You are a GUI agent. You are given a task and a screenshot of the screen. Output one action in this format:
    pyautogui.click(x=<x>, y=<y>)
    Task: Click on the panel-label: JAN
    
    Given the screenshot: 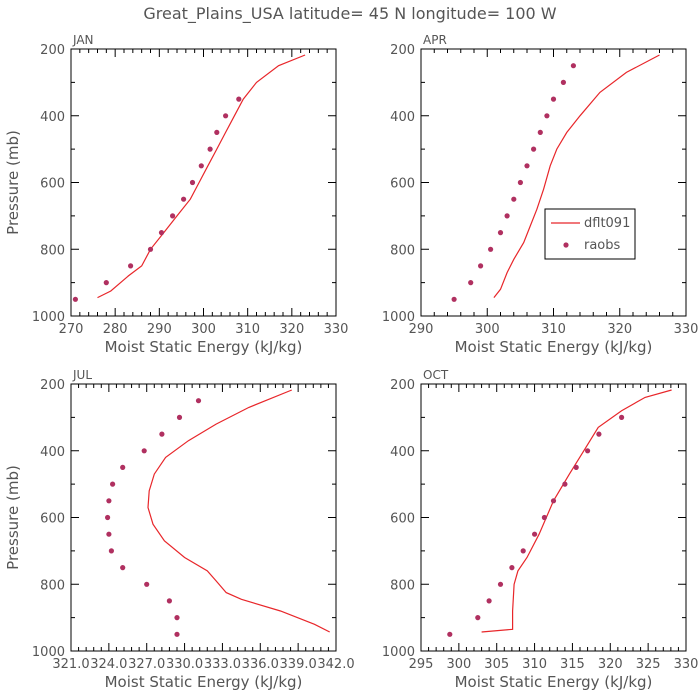 What is the action you would take?
    pyautogui.click(x=83, y=40)
    